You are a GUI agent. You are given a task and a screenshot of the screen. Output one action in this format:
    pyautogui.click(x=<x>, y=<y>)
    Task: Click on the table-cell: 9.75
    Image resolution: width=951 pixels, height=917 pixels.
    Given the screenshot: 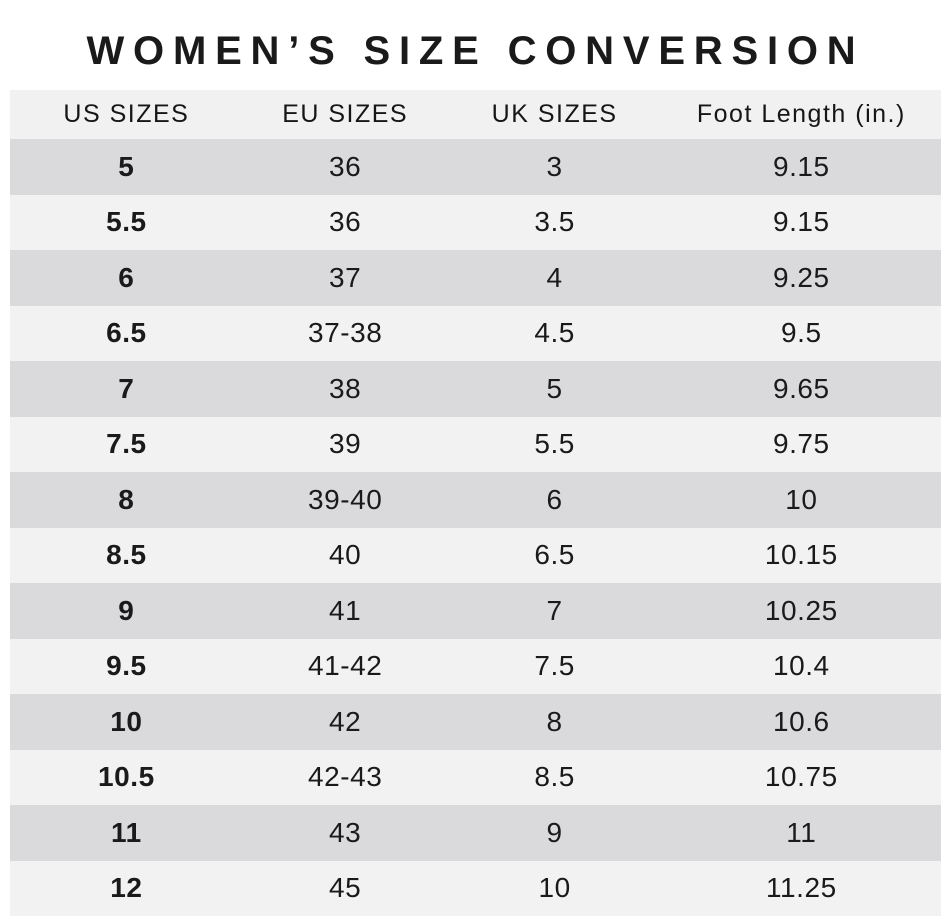 What is the action you would take?
    pyautogui.click(x=801, y=444)
    